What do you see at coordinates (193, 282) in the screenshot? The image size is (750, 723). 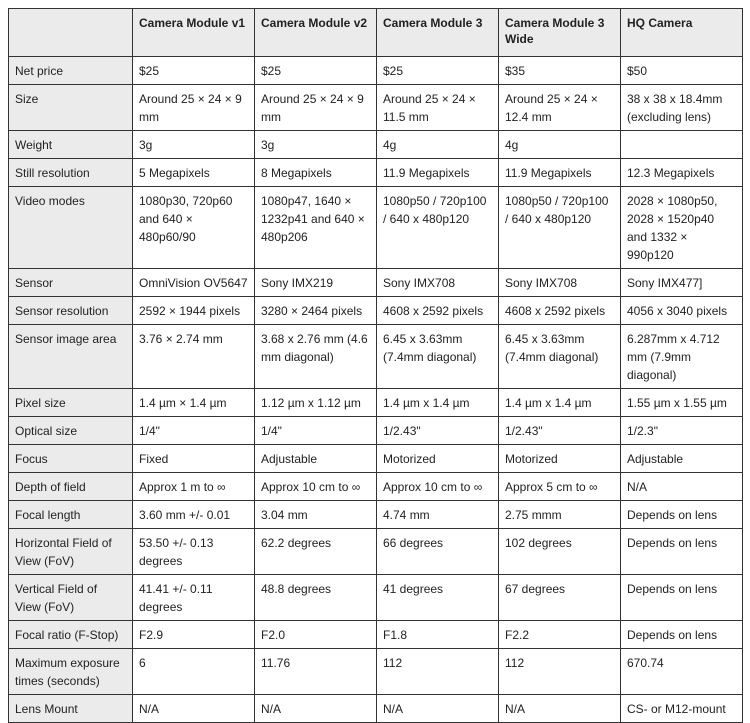 I see `table-cell: OmniVision OV5647` at bounding box center [193, 282].